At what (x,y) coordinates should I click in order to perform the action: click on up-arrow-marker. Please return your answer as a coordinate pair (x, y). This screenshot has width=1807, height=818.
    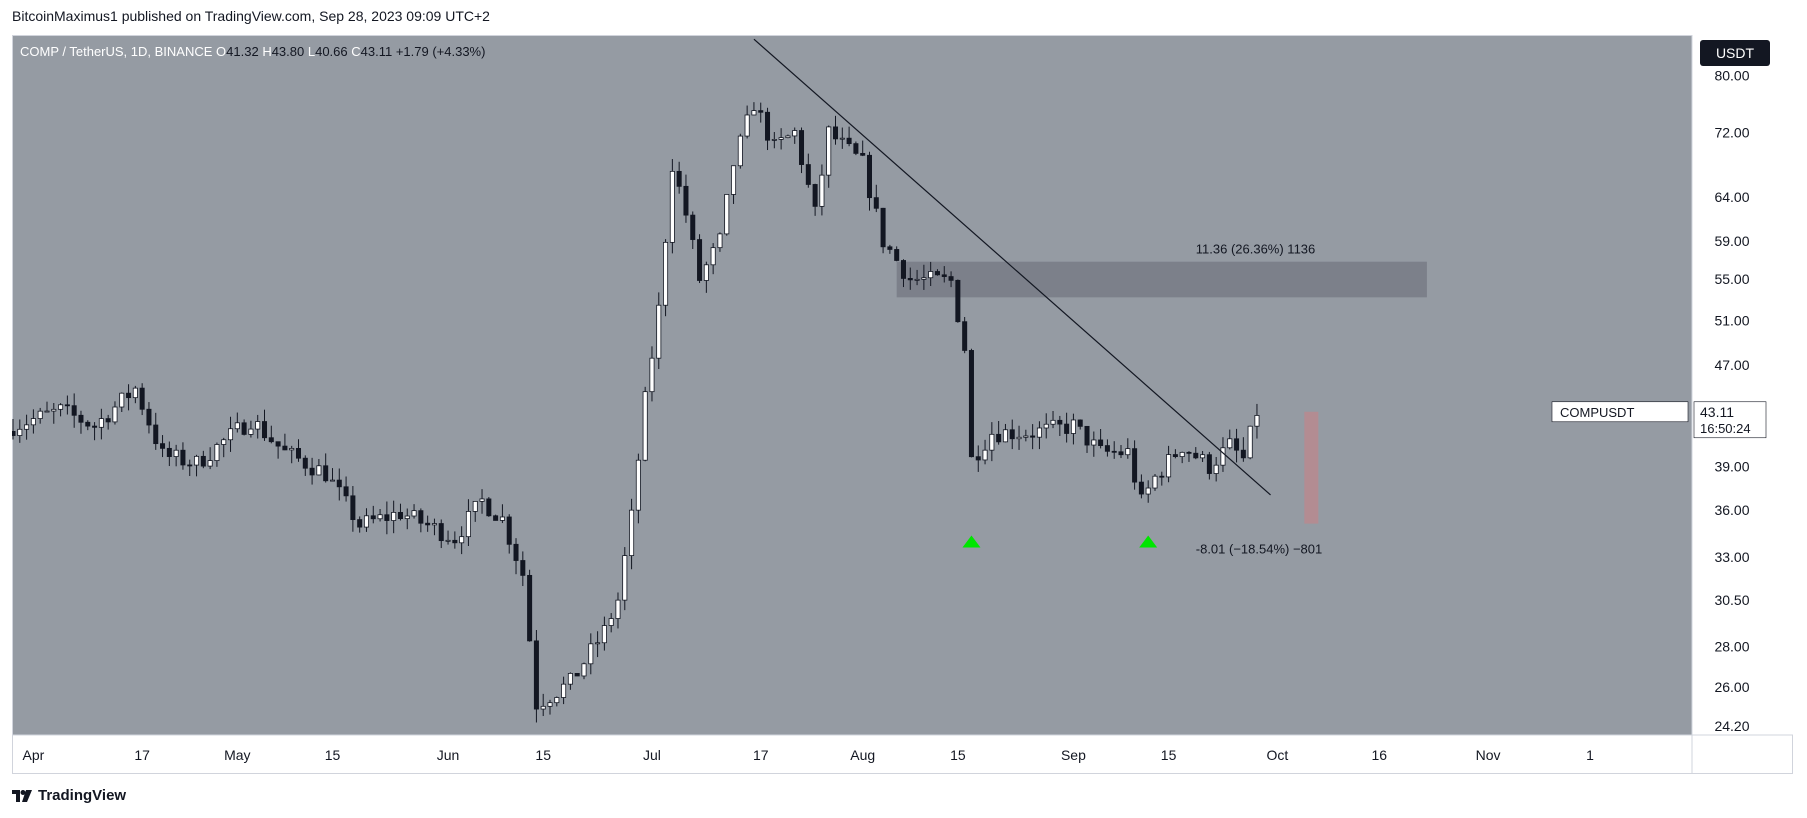
    Looking at the image, I should click on (1148, 541).